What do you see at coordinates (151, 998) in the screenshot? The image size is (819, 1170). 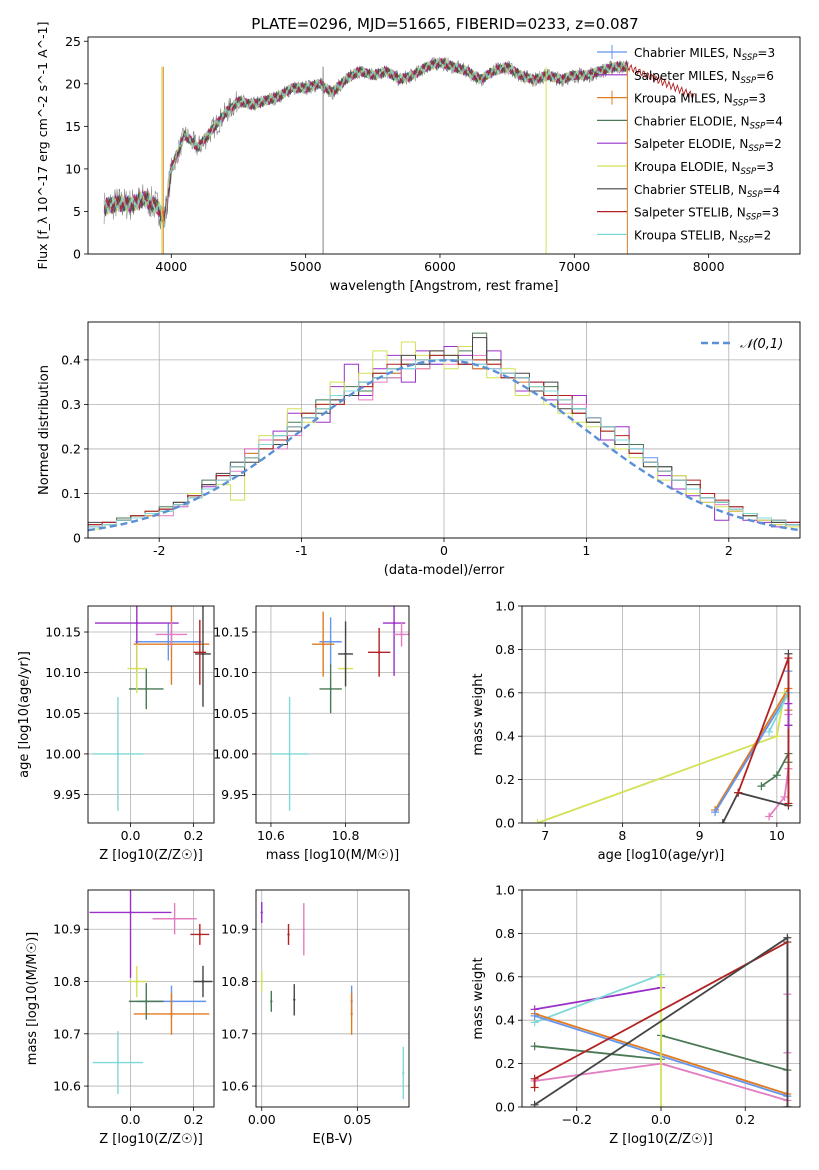 I see `mass-vs-Z-frame` at bounding box center [151, 998].